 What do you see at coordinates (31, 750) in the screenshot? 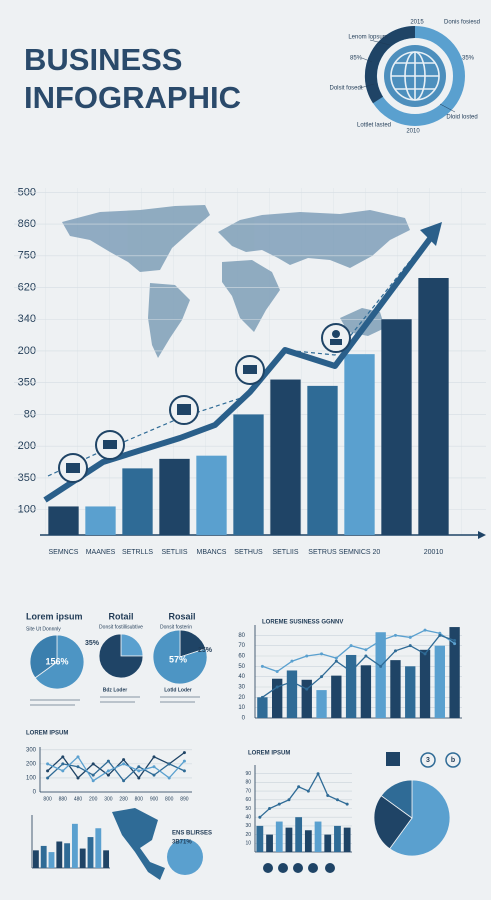
I see `y-tick-label: 300` at bounding box center [31, 750].